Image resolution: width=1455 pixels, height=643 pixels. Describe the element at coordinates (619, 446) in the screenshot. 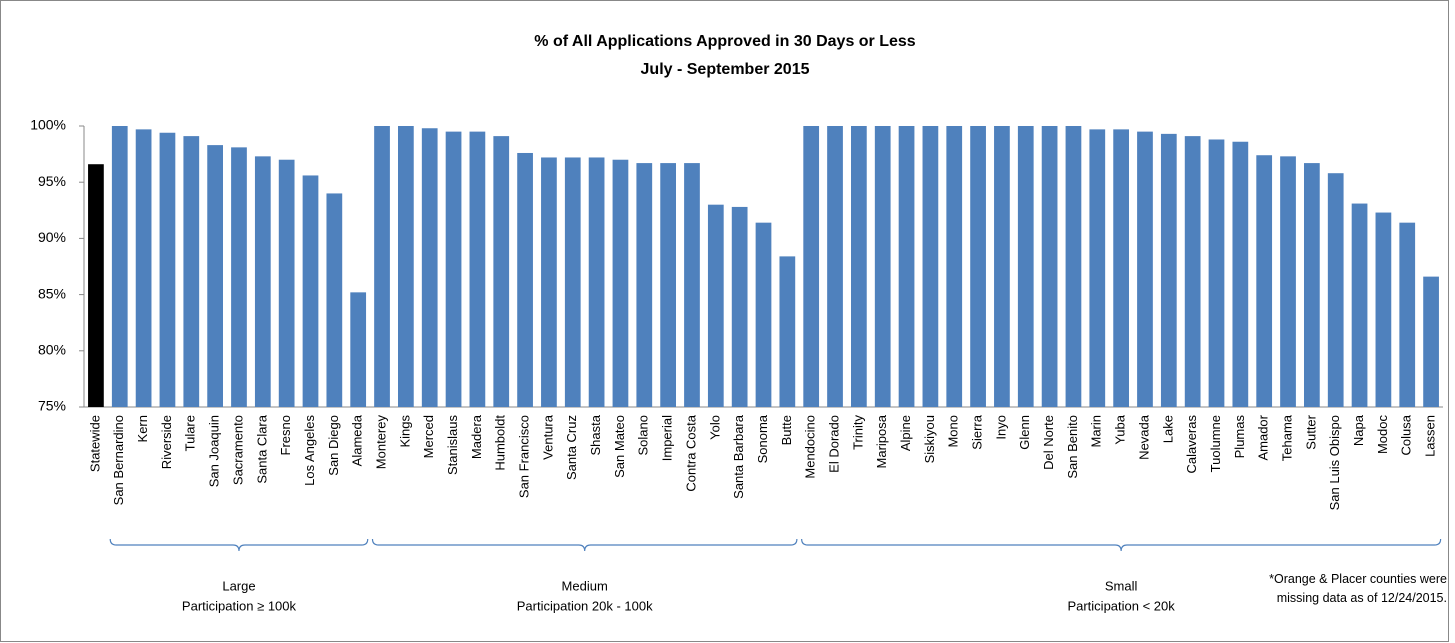

I see `x-tick-label: San Mateo` at that location.